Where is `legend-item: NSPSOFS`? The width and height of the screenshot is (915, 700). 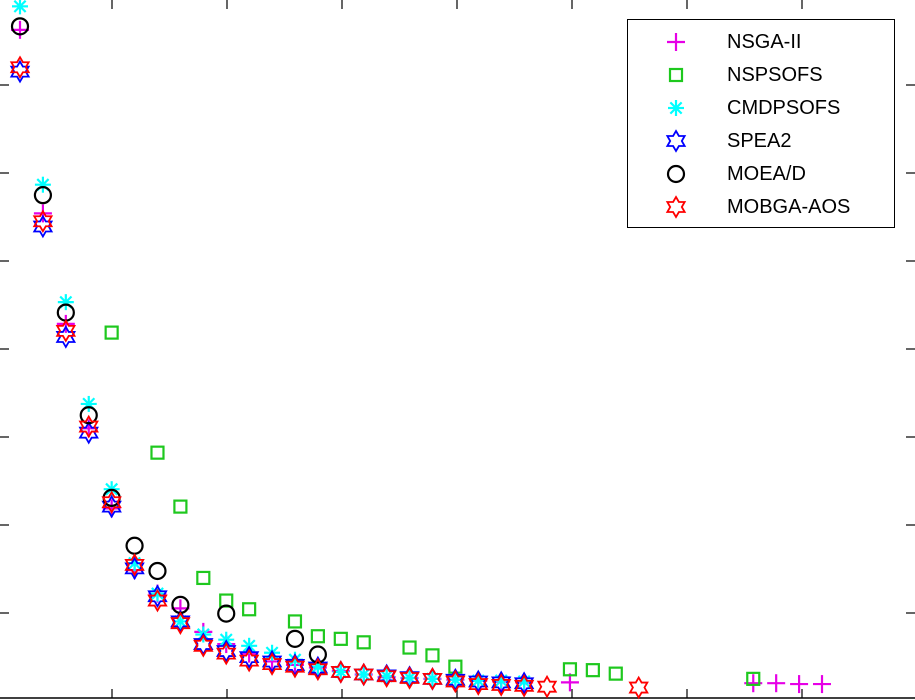 legend-item: NSPSOFS is located at coordinates (761, 75).